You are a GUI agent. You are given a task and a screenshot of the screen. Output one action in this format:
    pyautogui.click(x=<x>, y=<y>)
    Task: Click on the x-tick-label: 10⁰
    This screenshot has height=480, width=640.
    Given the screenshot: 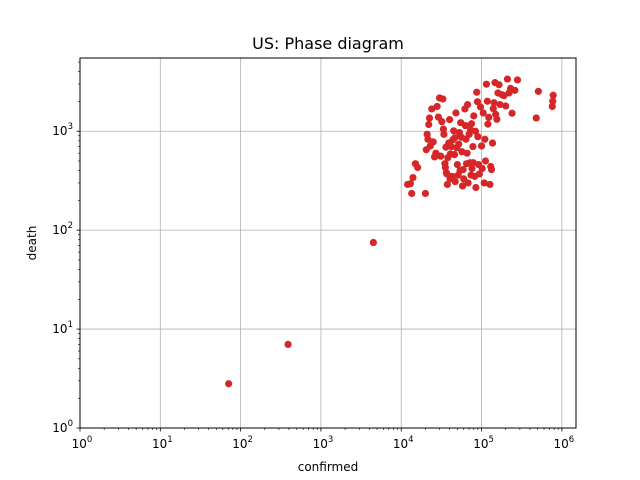 What is the action you would take?
    pyautogui.click(x=82, y=443)
    